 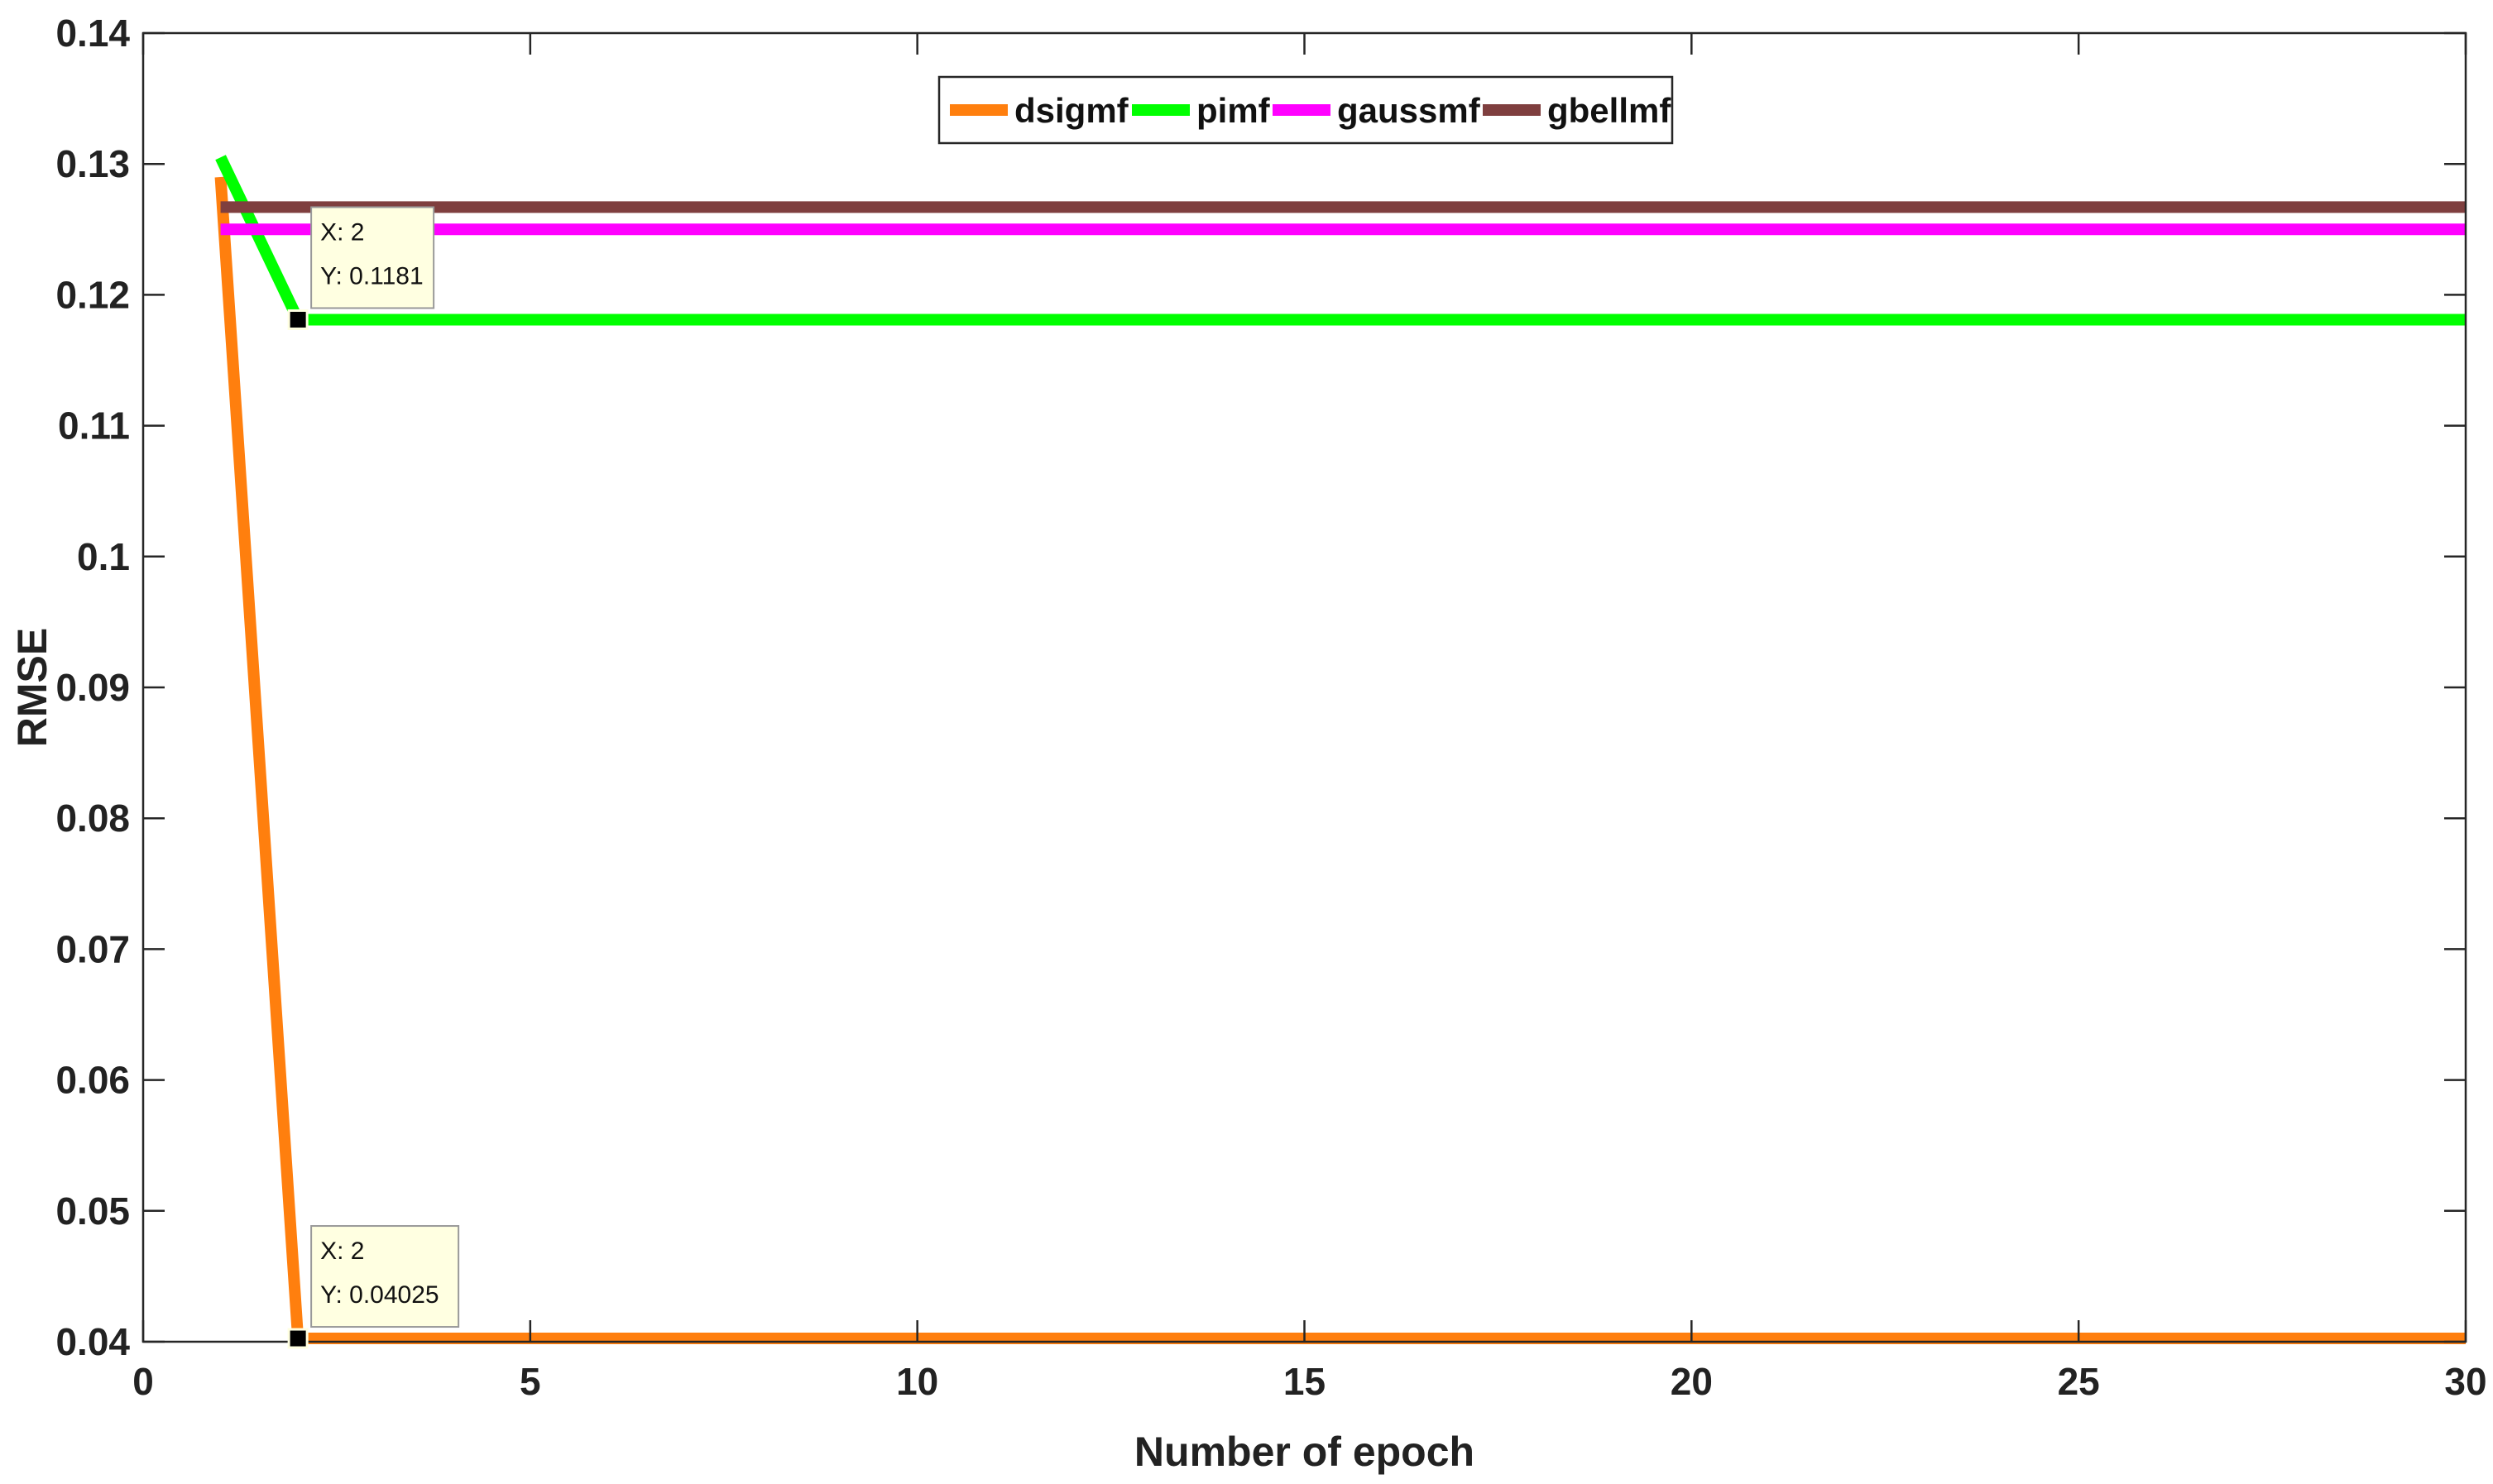 What do you see at coordinates (93, 818) in the screenshot?
I see `y-tick-label: 0.08` at bounding box center [93, 818].